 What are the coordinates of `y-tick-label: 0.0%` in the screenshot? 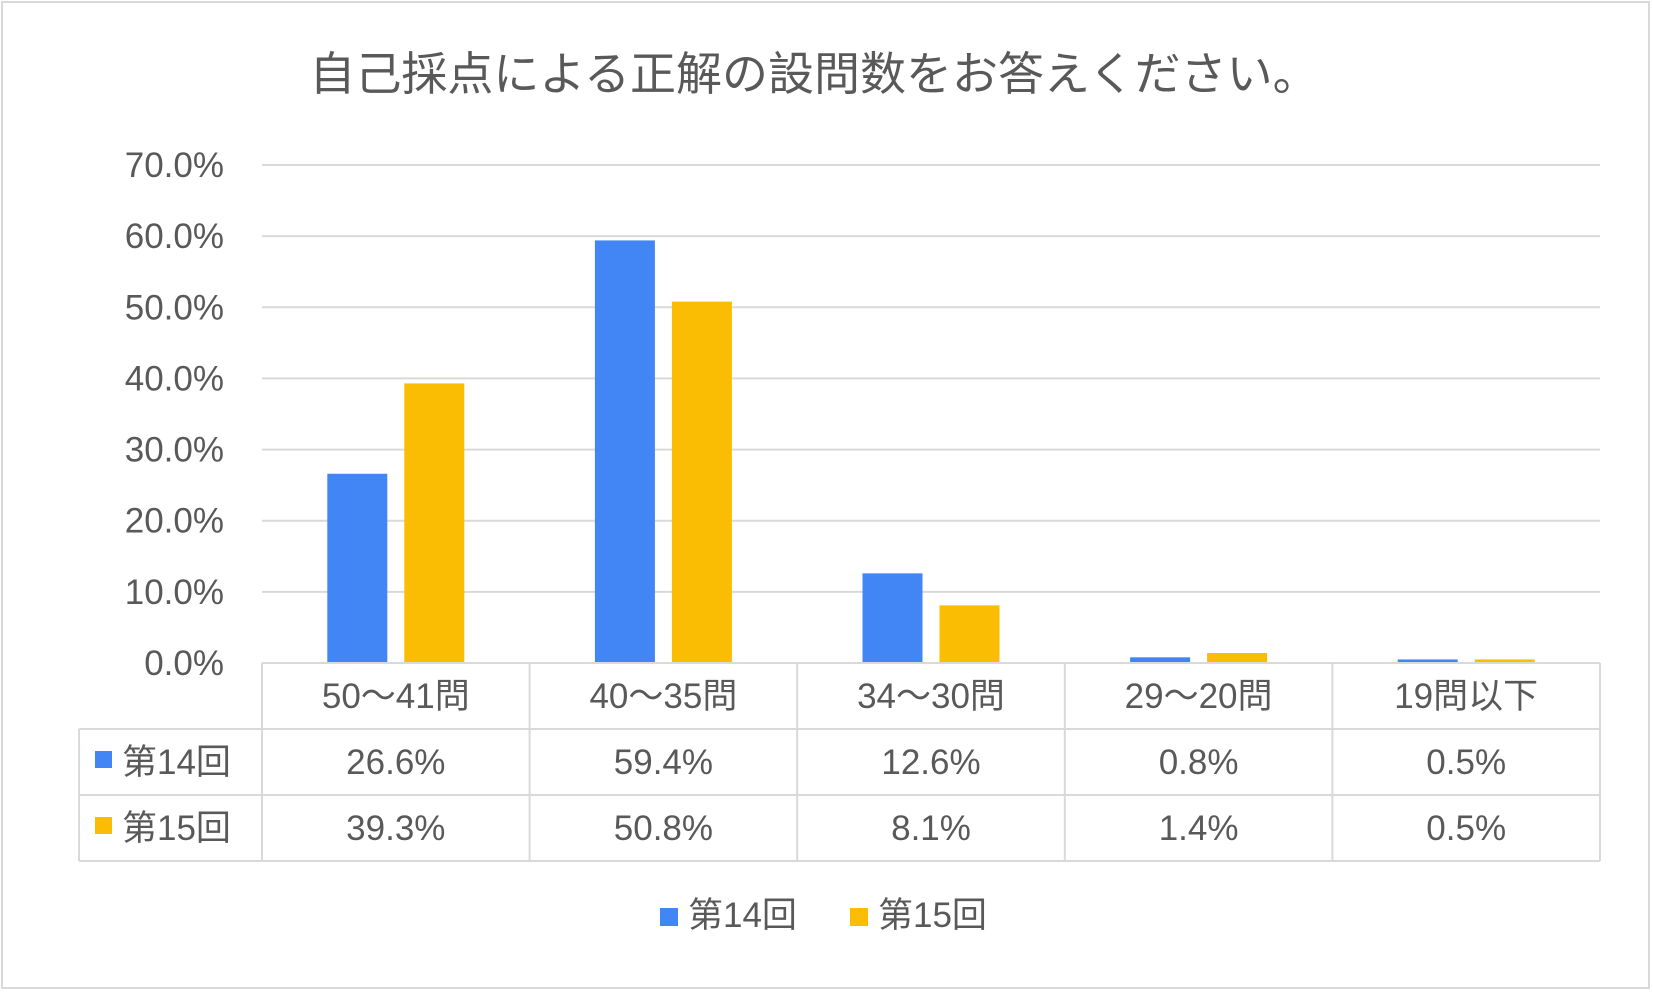 It's located at (184, 663).